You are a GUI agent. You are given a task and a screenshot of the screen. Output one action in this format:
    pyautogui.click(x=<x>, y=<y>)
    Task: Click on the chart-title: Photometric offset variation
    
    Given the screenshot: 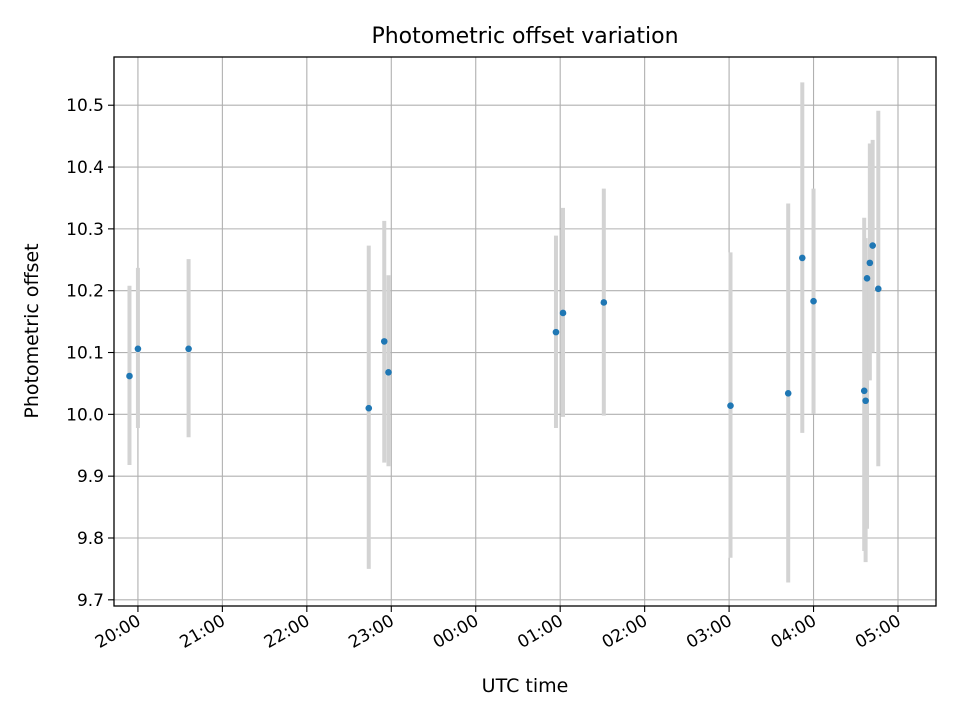 What is the action you would take?
    pyautogui.click(x=524, y=36)
    